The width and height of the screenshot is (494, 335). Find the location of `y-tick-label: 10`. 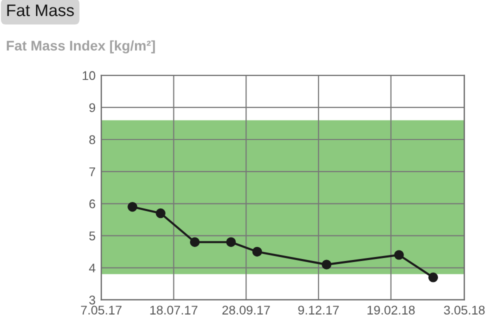

y-tick-label: 10 is located at coordinates (89, 75).